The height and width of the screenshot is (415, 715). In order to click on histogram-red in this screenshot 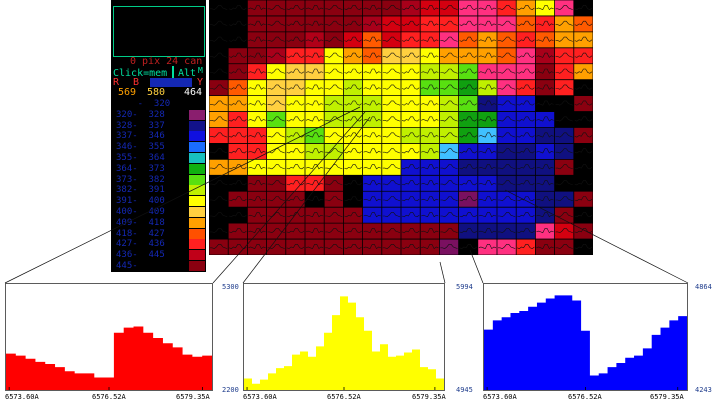, I will do `click(109, 337)`.